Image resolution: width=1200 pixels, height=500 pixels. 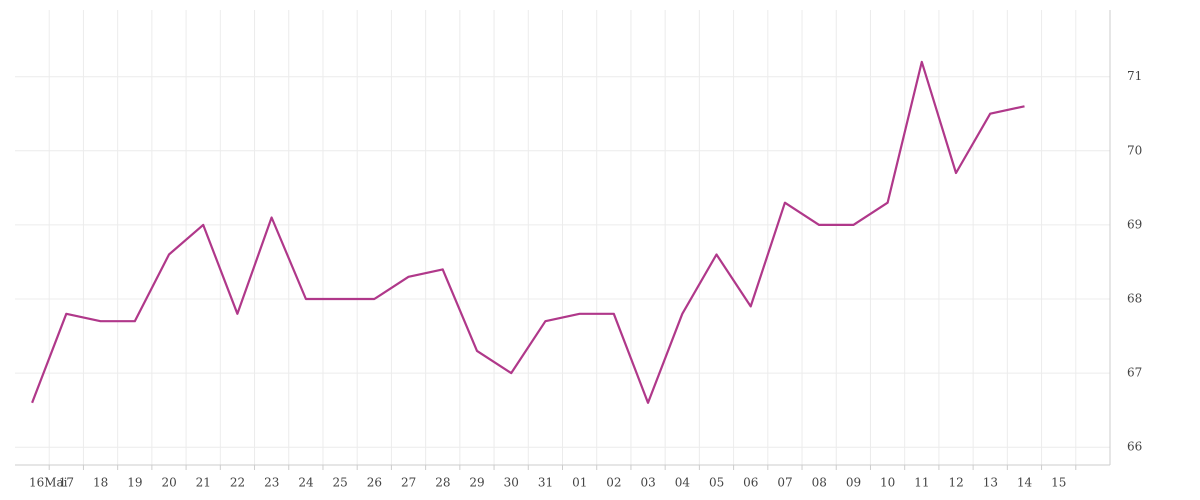 I want to click on x-tick-label: 19, so click(x=134, y=483).